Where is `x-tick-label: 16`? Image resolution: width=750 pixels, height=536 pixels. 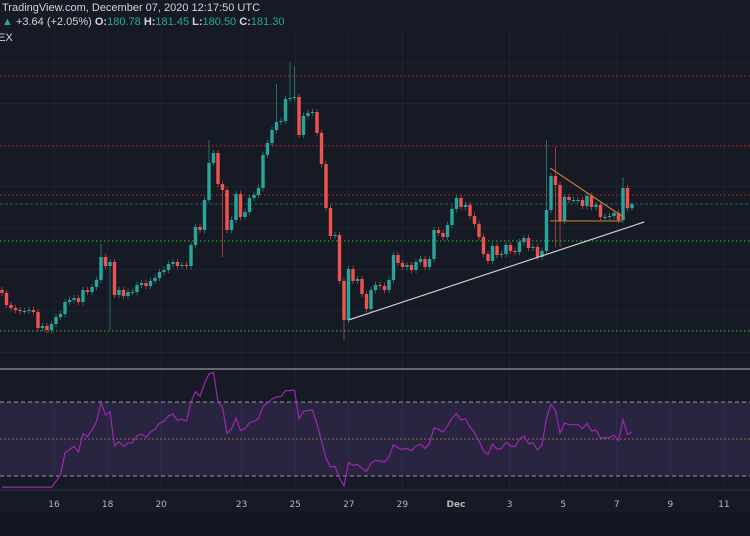
x-tick-label: 16 is located at coordinates (54, 505).